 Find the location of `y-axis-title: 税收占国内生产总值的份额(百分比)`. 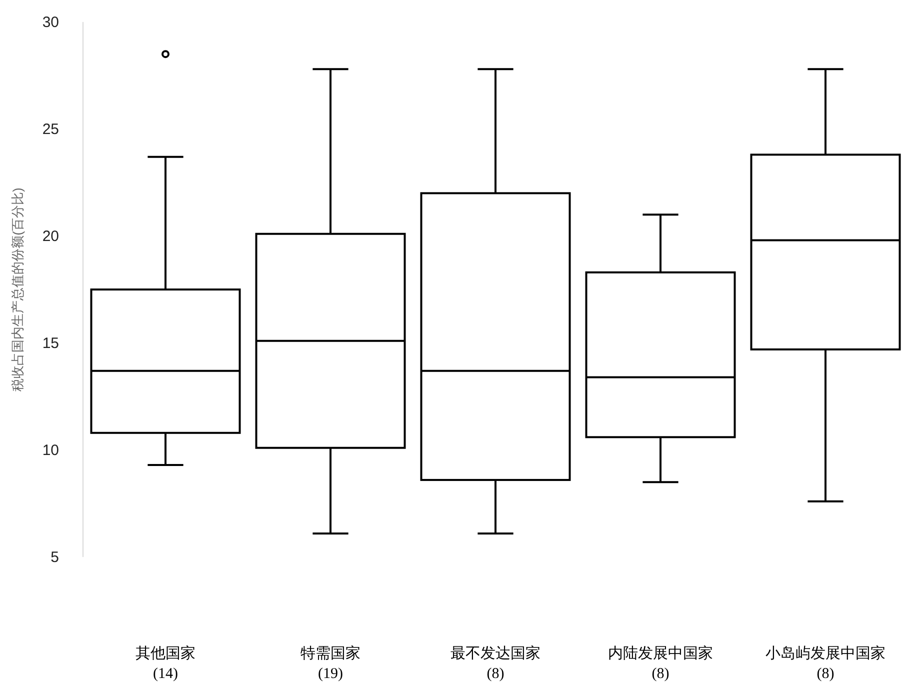

y-axis-title: 税收占国内生产总值的份额(百分比) is located at coordinates (17, 290).